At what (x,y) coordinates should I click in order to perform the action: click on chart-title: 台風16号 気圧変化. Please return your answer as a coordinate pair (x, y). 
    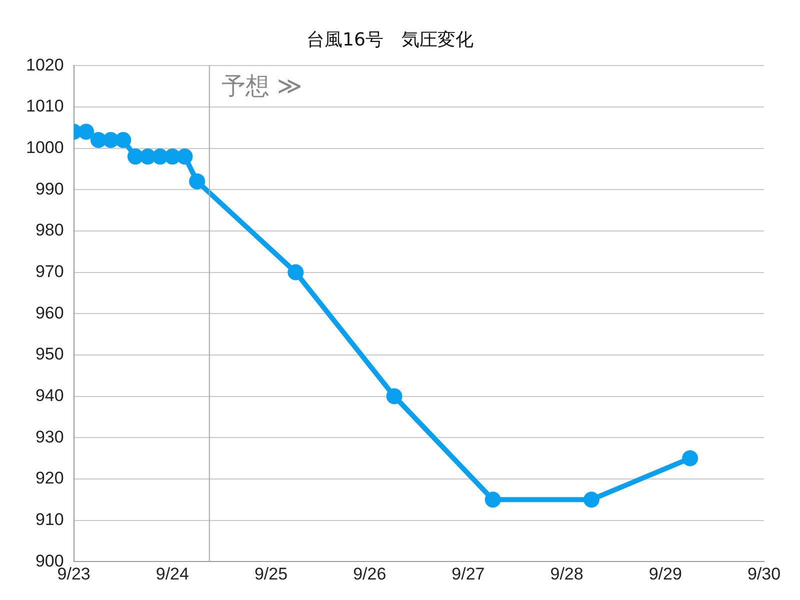
    Looking at the image, I should click on (390, 39).